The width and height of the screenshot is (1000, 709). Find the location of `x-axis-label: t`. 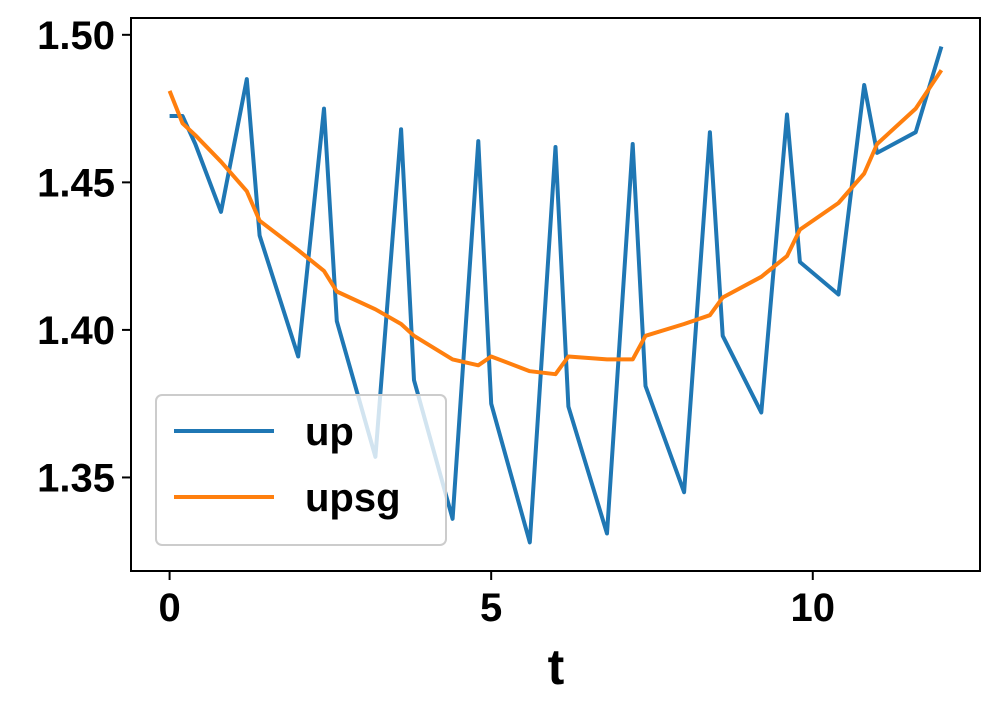

x-axis-label: t is located at coordinates (556, 667).